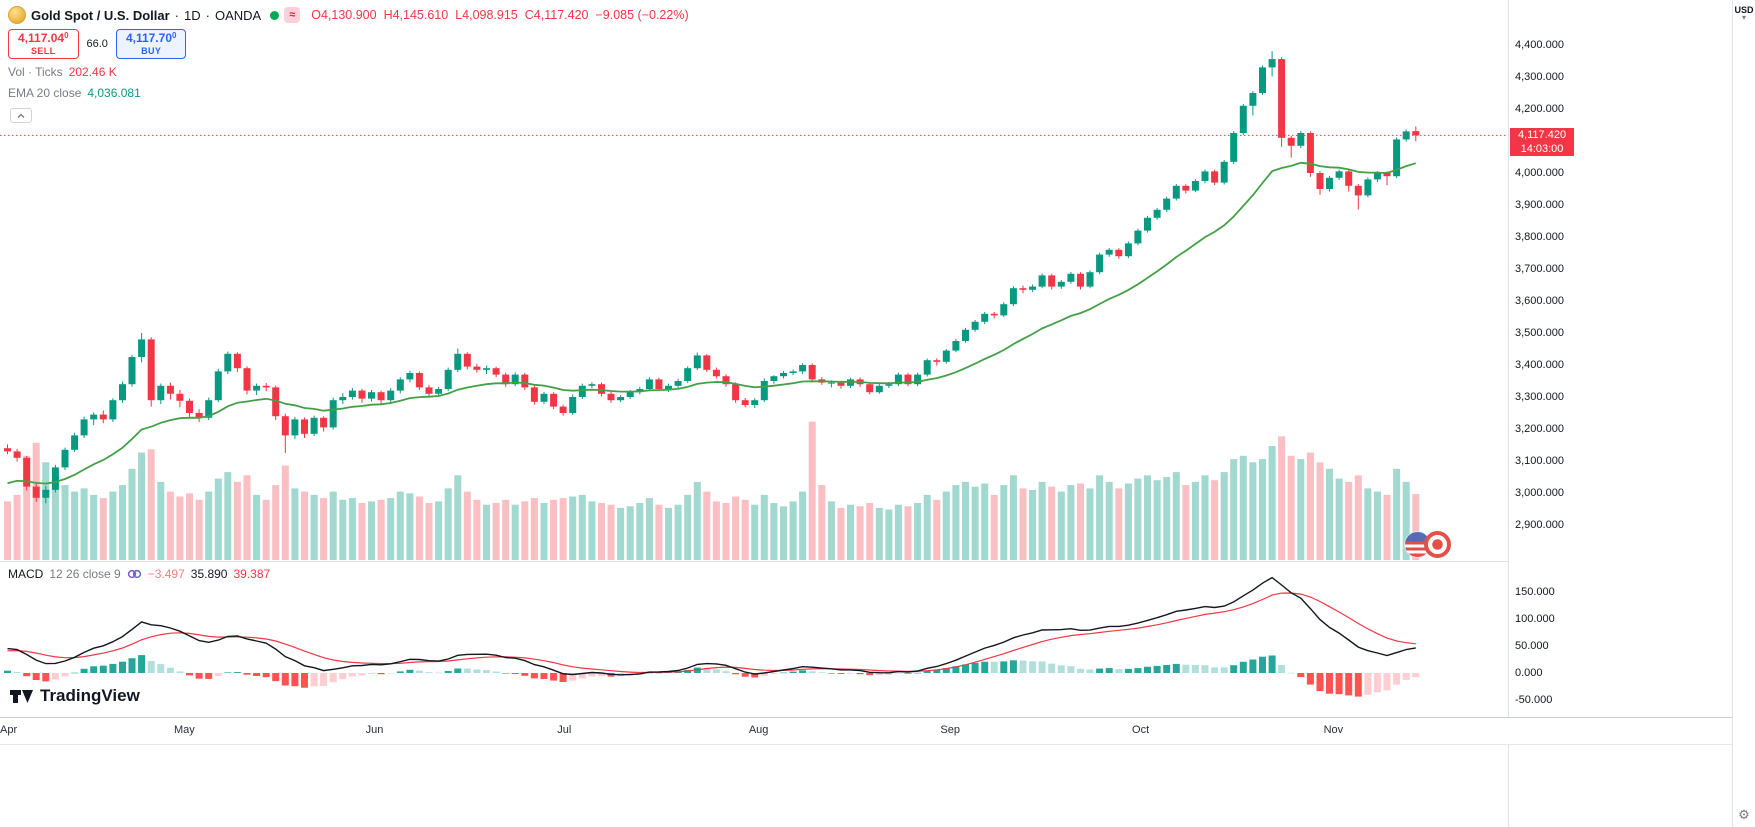 The image size is (1755, 827). What do you see at coordinates (556, 15) in the screenshot?
I see `ohlc-c: C4,117.420` at bounding box center [556, 15].